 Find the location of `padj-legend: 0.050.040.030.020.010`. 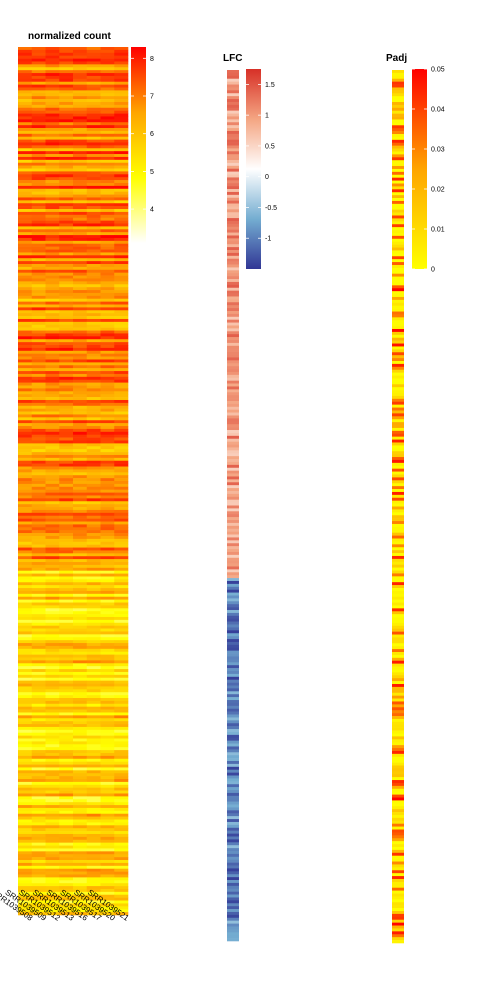

padj-legend: 0.050.040.030.020.010 is located at coordinates (428, 170).